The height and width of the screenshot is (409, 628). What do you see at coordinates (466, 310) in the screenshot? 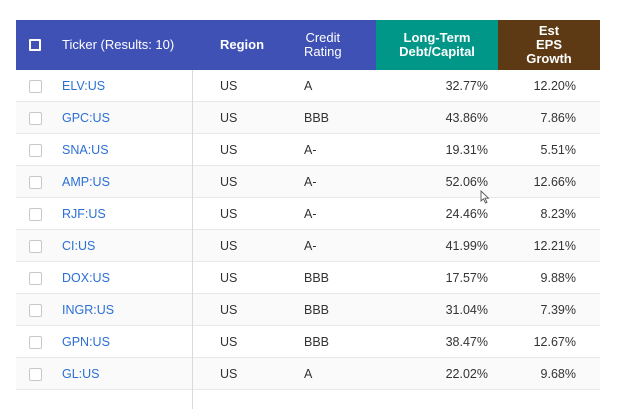
I see `debt-capital-cell: 31.04%` at bounding box center [466, 310].